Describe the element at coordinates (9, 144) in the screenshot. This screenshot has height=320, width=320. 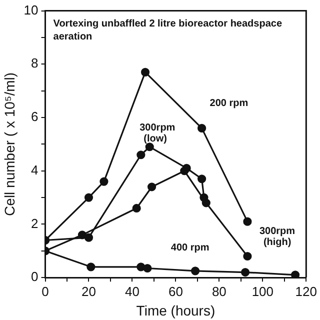
I see `y-axis-title: Cell number ( x 10⁵/ml)` at that location.